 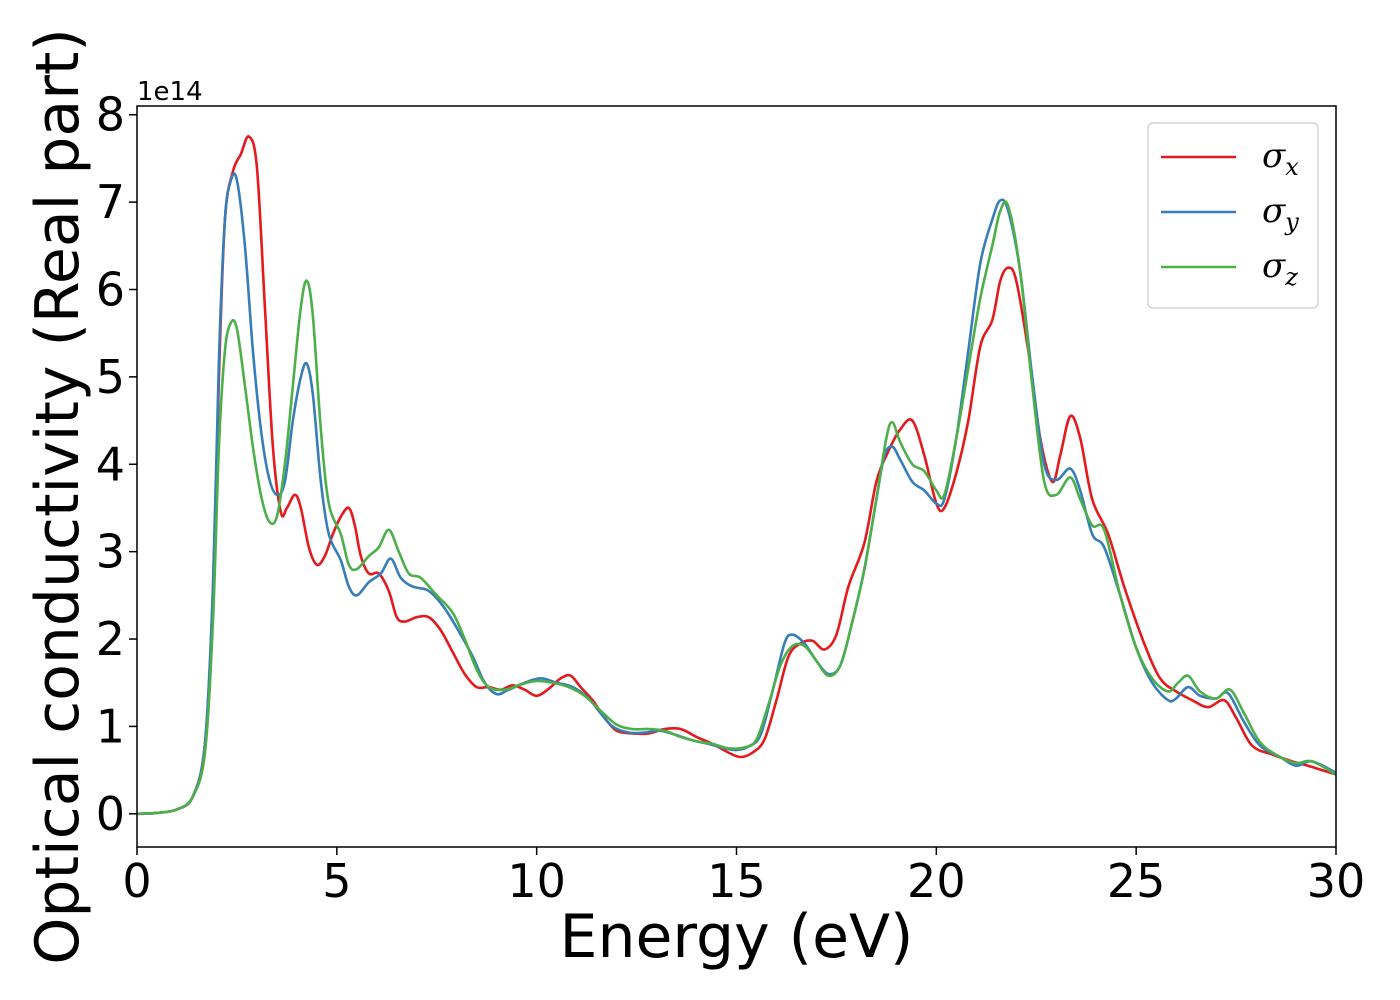 What do you see at coordinates (58, 496) in the screenshot?
I see `y-axis-label: Optical conductivity (Real part)` at bounding box center [58, 496].